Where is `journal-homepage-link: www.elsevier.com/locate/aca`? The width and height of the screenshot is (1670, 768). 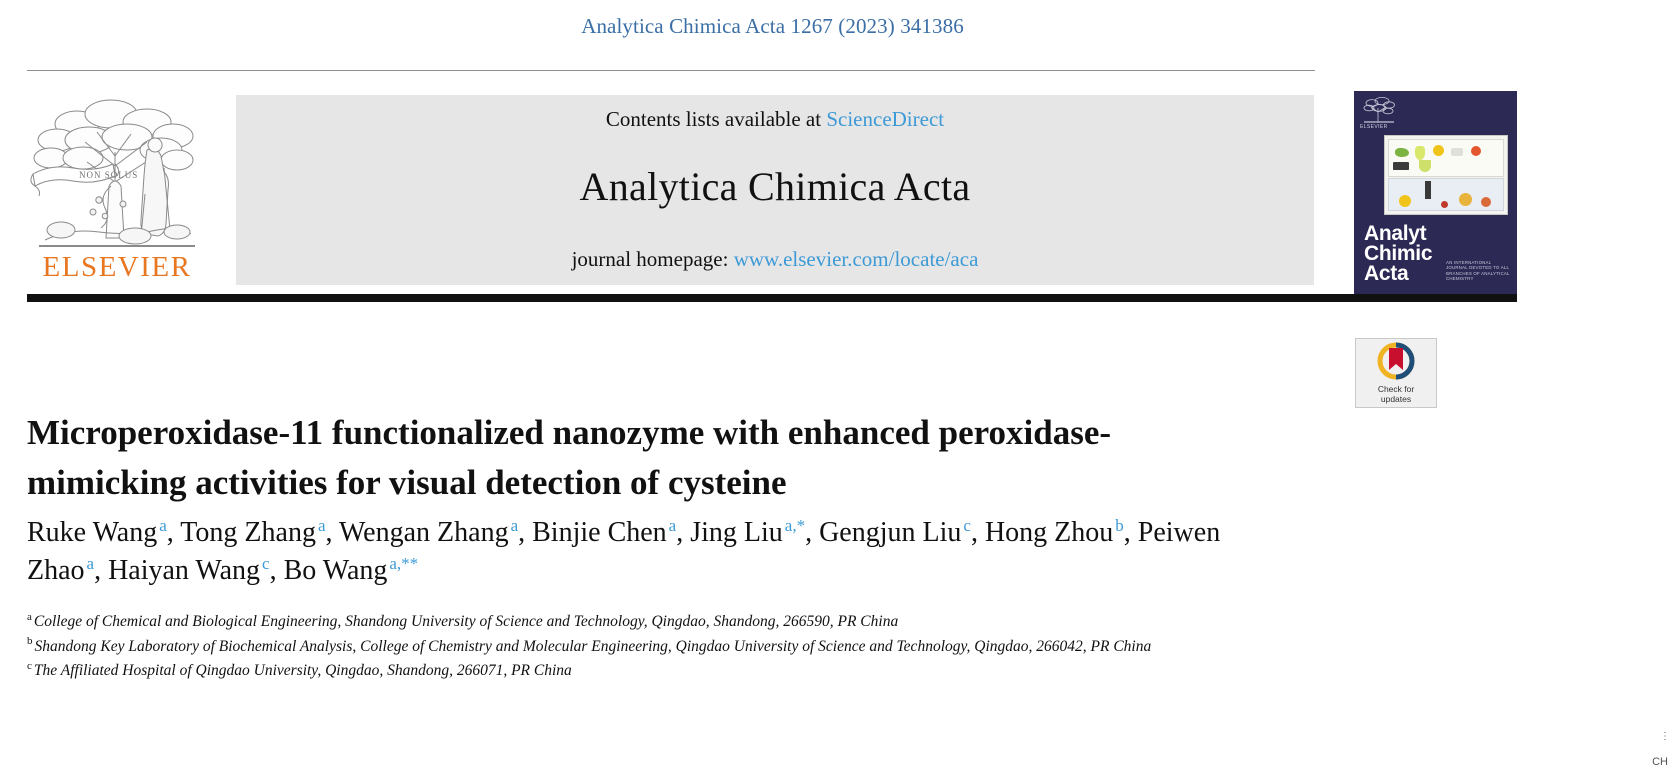 journal-homepage-link: www.elsevier.com/locate/aca is located at coordinates (856, 259).